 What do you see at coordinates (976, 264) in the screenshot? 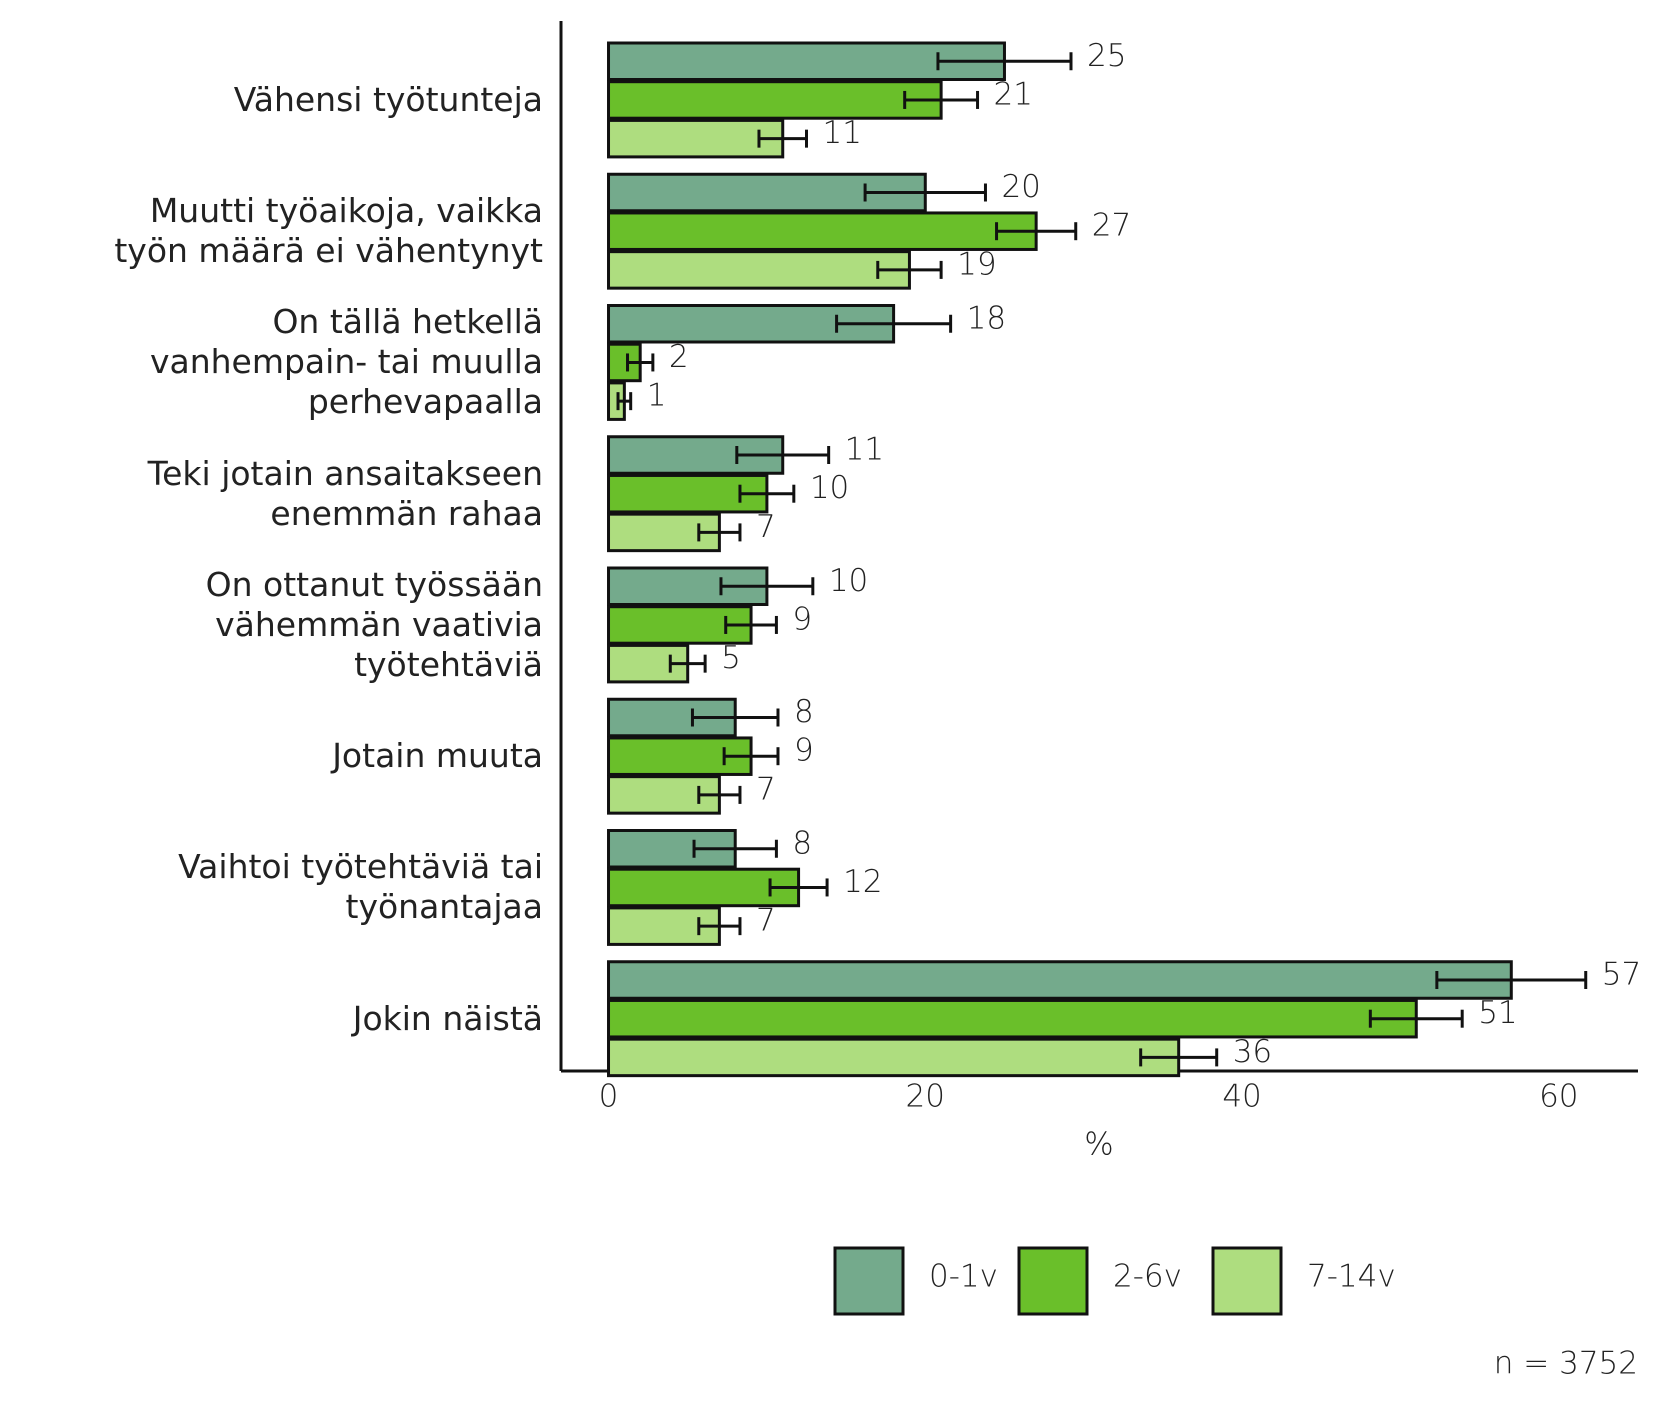
I see `value-label: 19` at bounding box center [976, 264].